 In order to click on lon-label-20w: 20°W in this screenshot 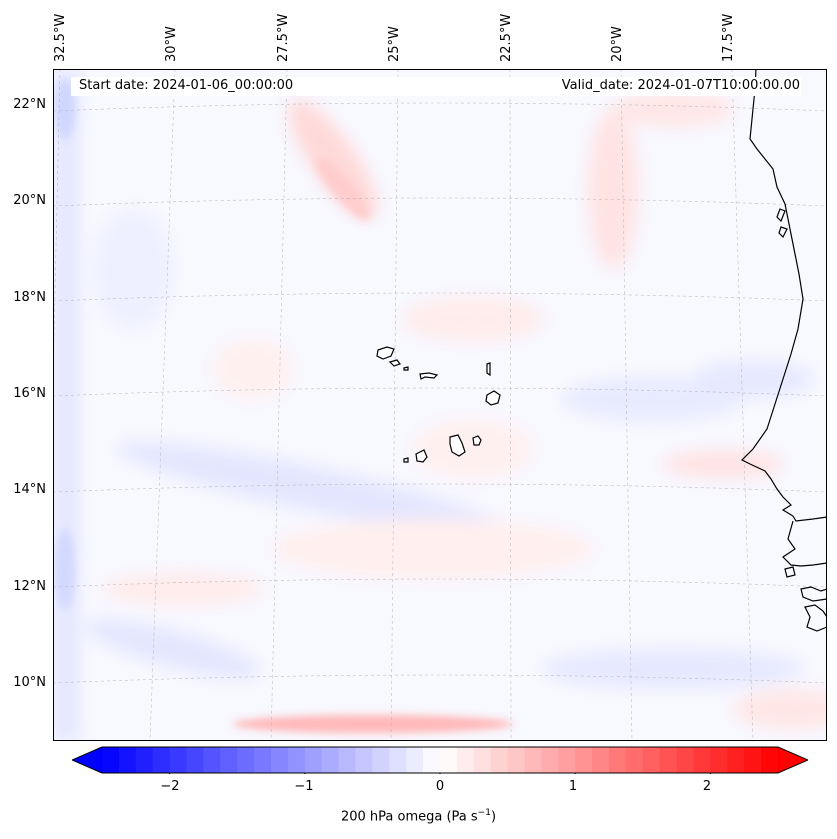, I will do `click(617, 44)`.